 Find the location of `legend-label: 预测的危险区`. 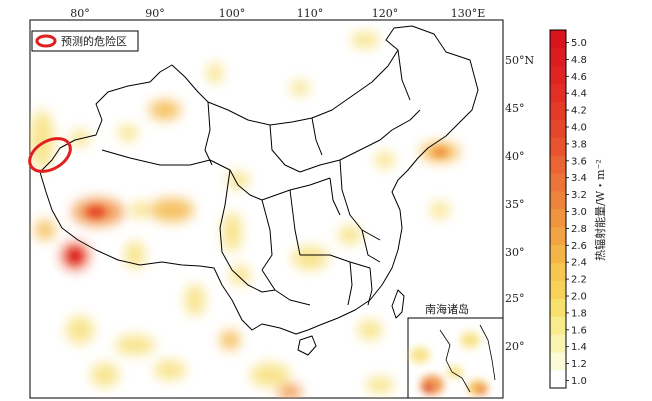

legend-label: 预测的危险区 is located at coordinates (94, 41).